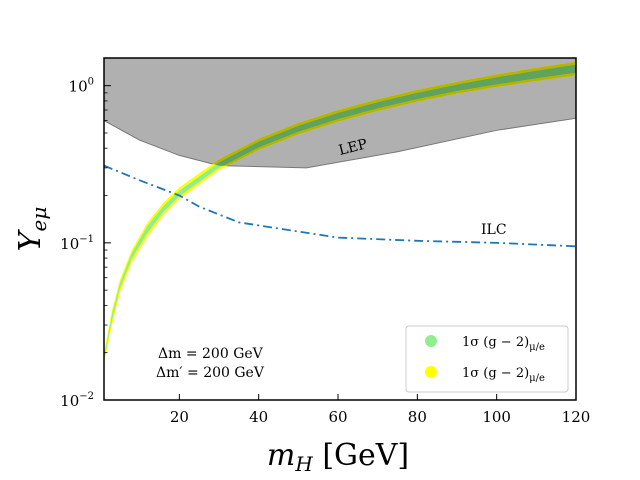 Image resolution: width=640 pixels, height=480 pixels. What do you see at coordinates (337, 417) in the screenshot?
I see `x-tick-label: 60` at bounding box center [337, 417].